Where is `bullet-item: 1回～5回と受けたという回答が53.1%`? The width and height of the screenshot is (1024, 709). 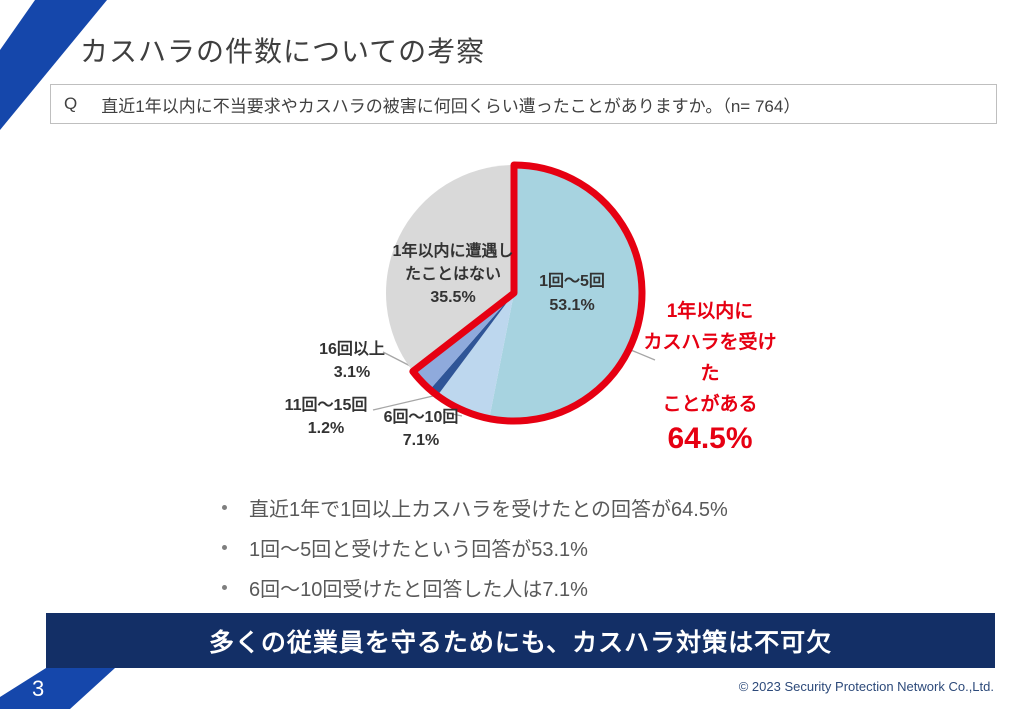 bullet-item: 1回～5回と受けたという回答が53.1% is located at coordinates (475, 547).